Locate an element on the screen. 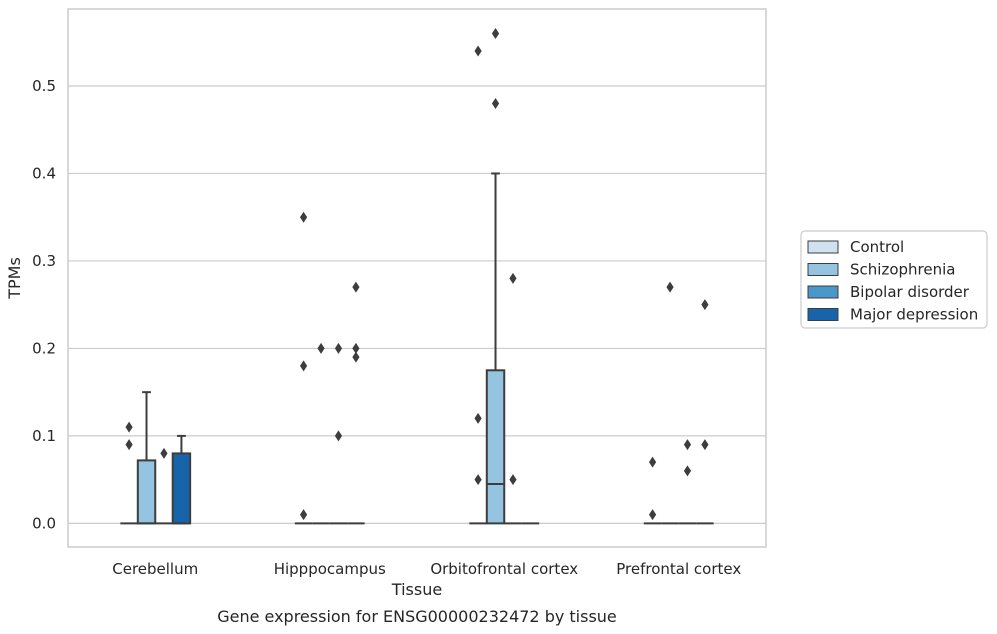  x-tick-label: Prefrontal cortex is located at coordinates (678, 569).